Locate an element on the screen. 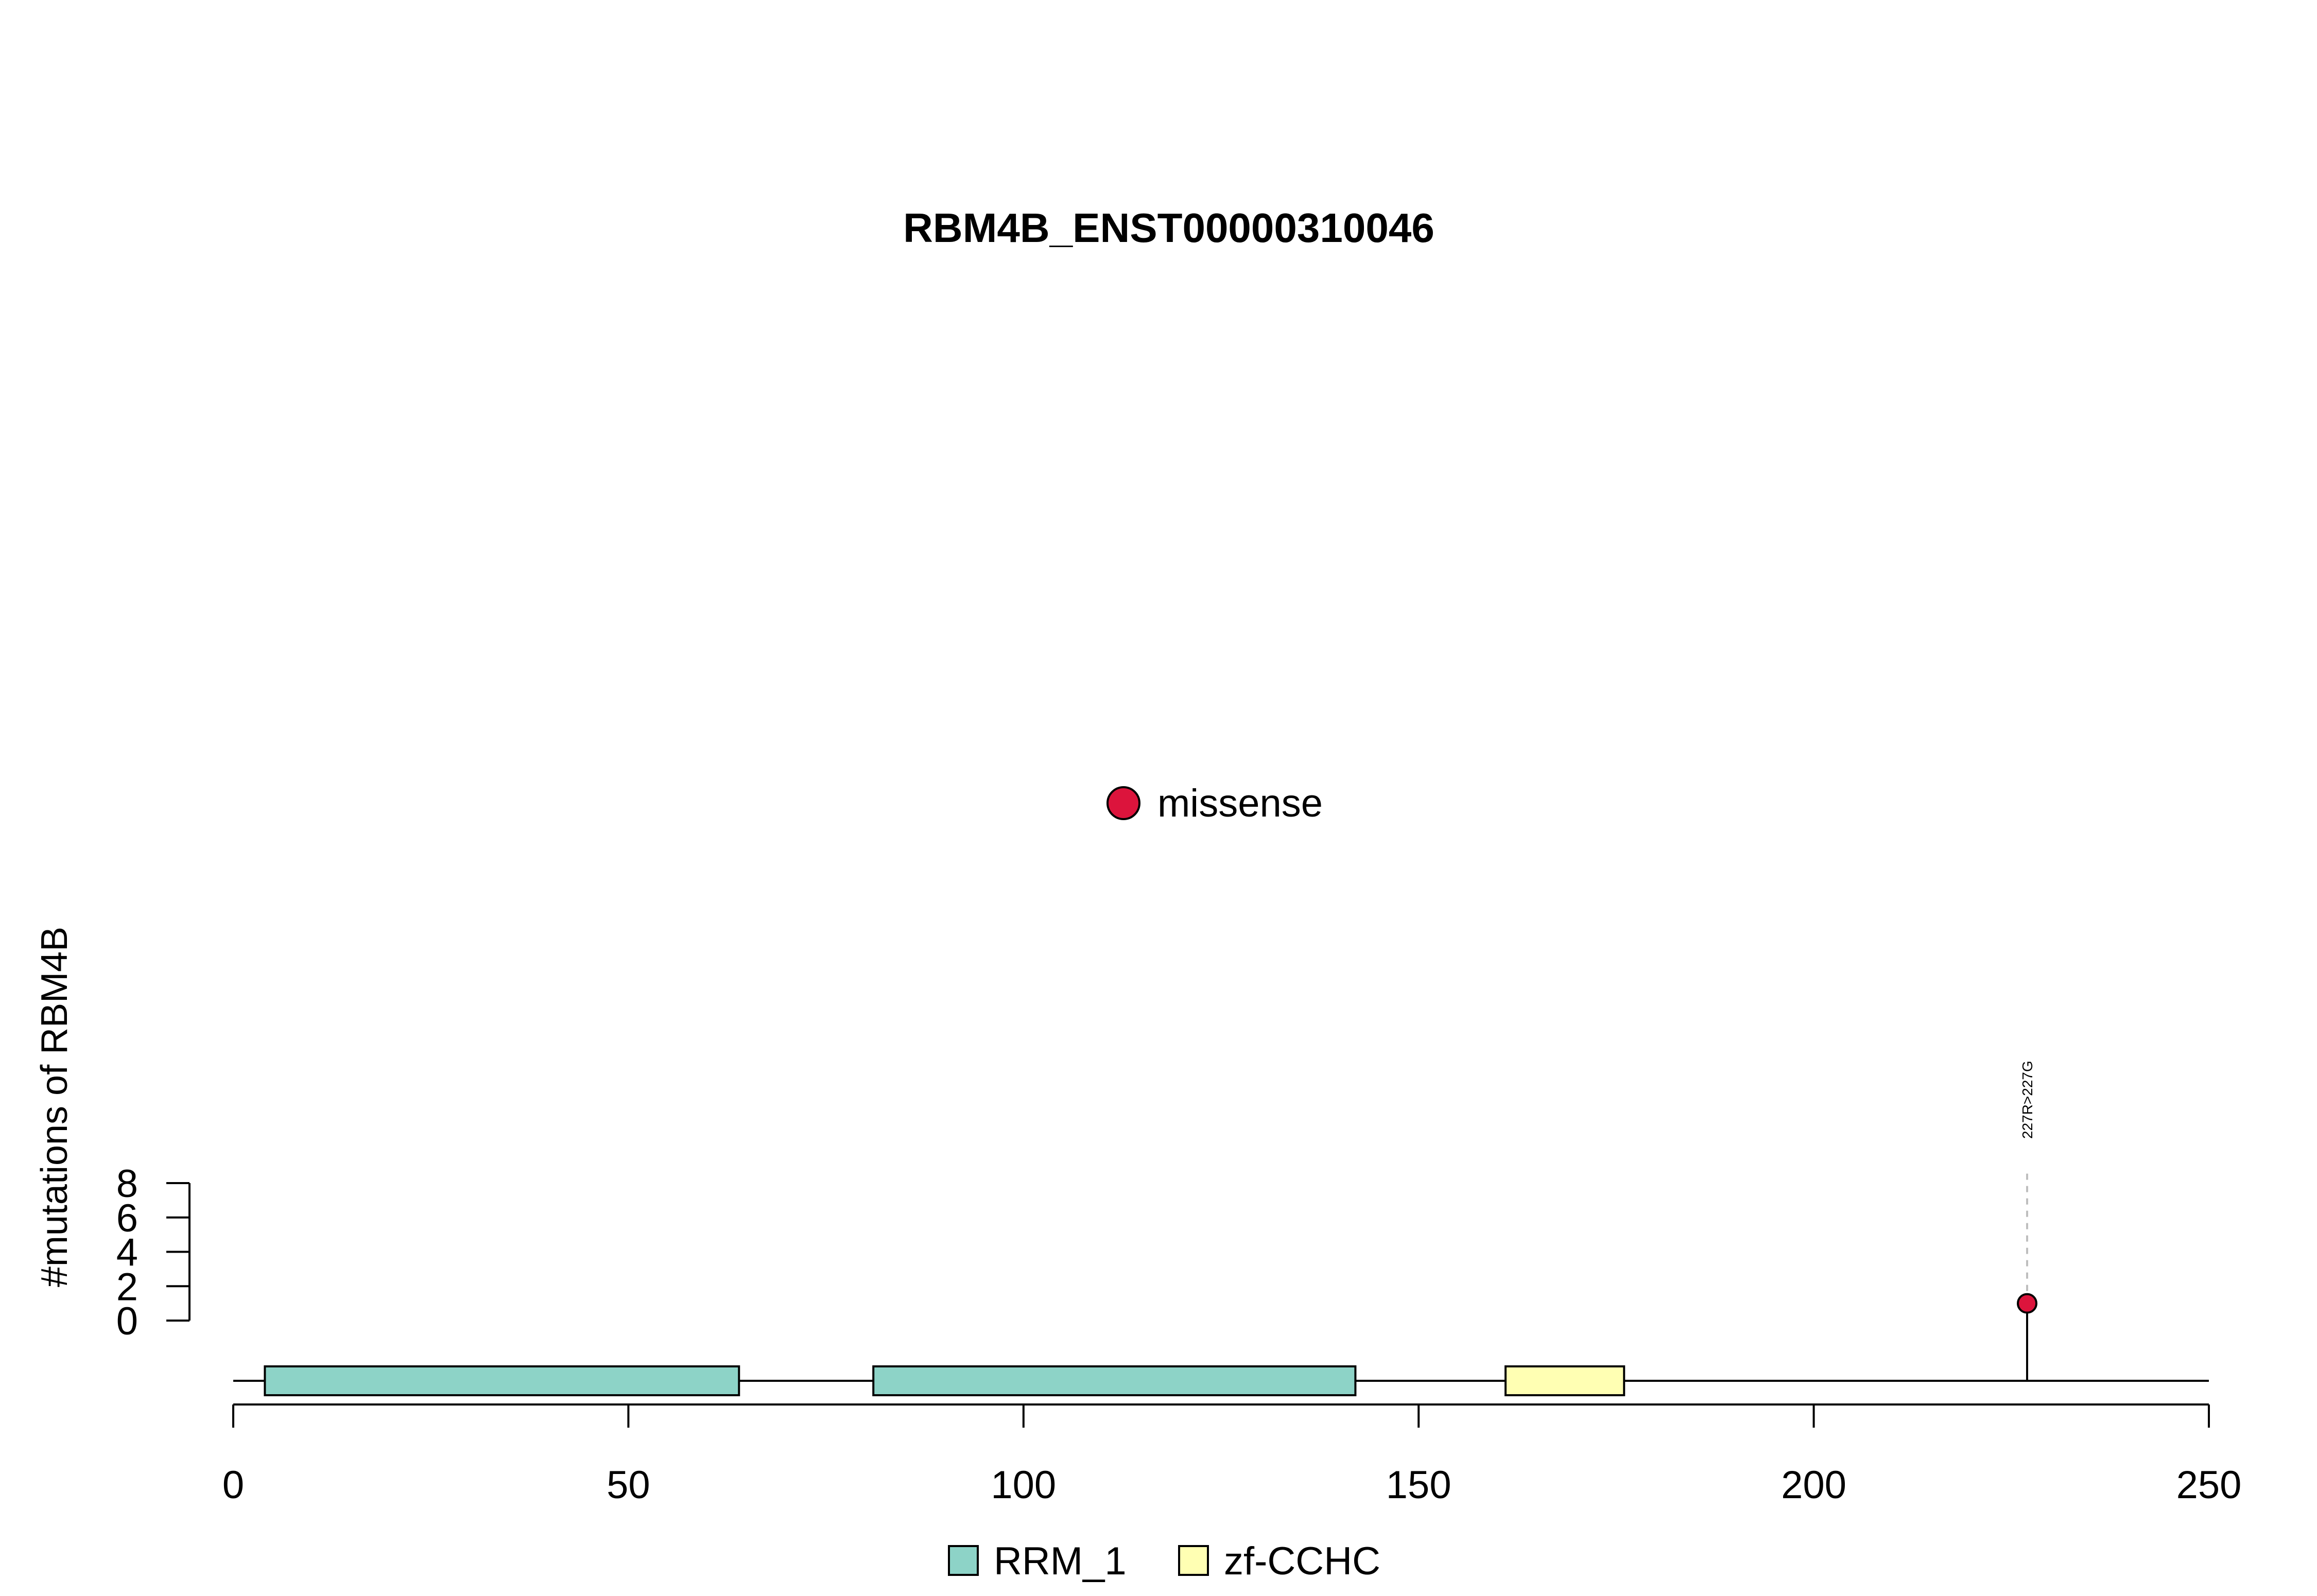 The height and width of the screenshot is (1596, 2317). x-tick-label: 200 is located at coordinates (1813, 1485).